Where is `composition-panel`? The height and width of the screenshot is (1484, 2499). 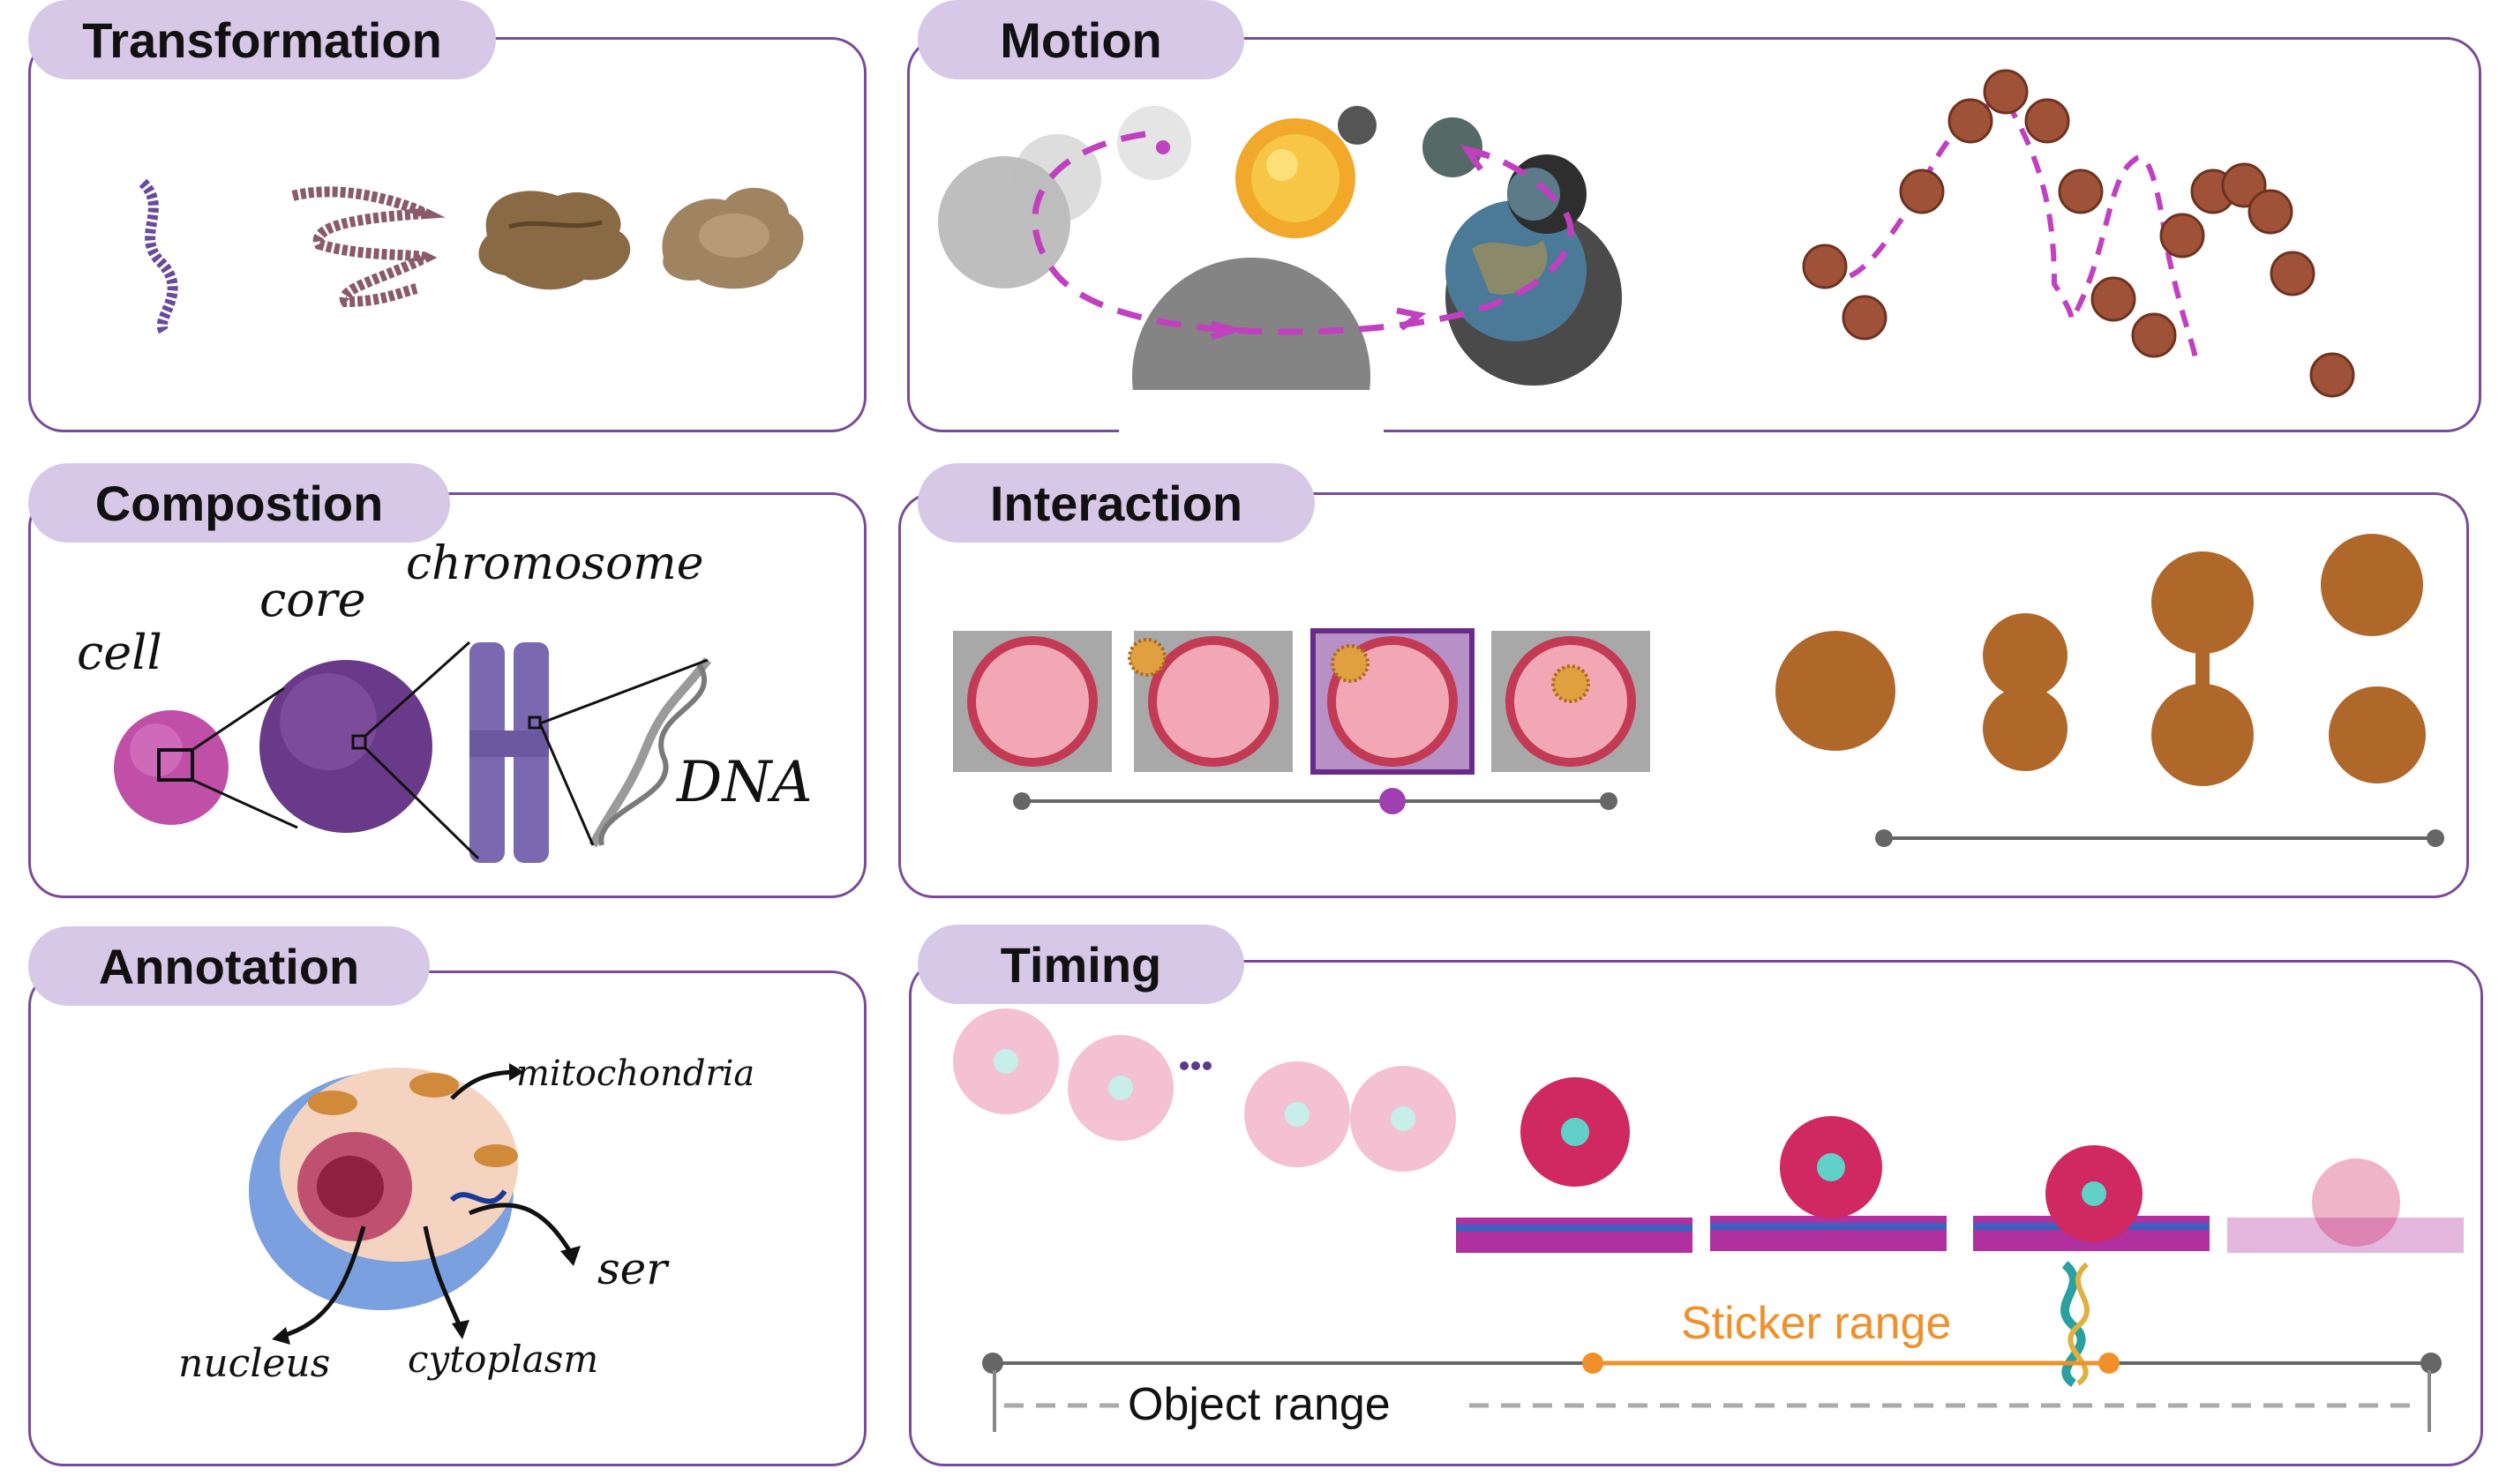
composition-panel is located at coordinates (447, 695).